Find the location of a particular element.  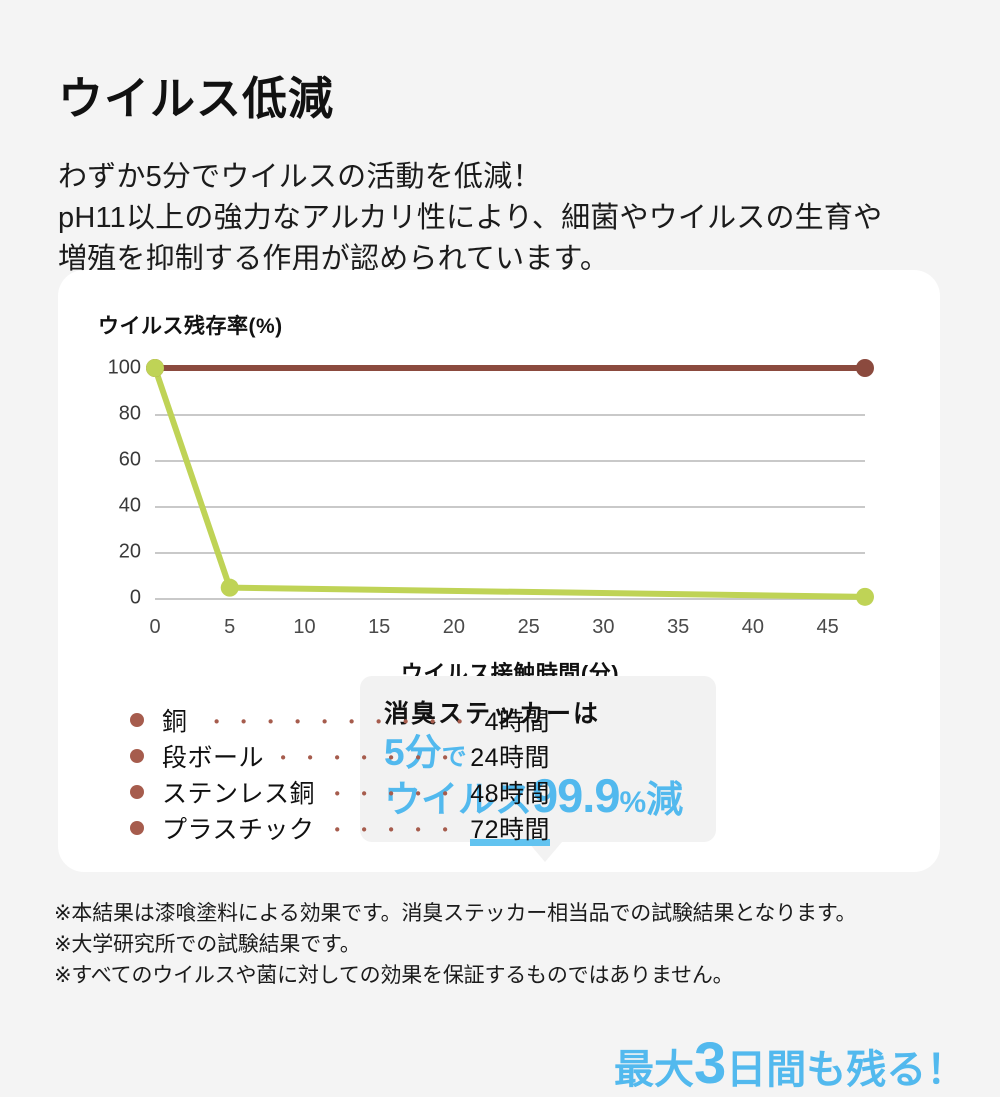

legend-item-value: 24時間 is located at coordinates (510, 758).